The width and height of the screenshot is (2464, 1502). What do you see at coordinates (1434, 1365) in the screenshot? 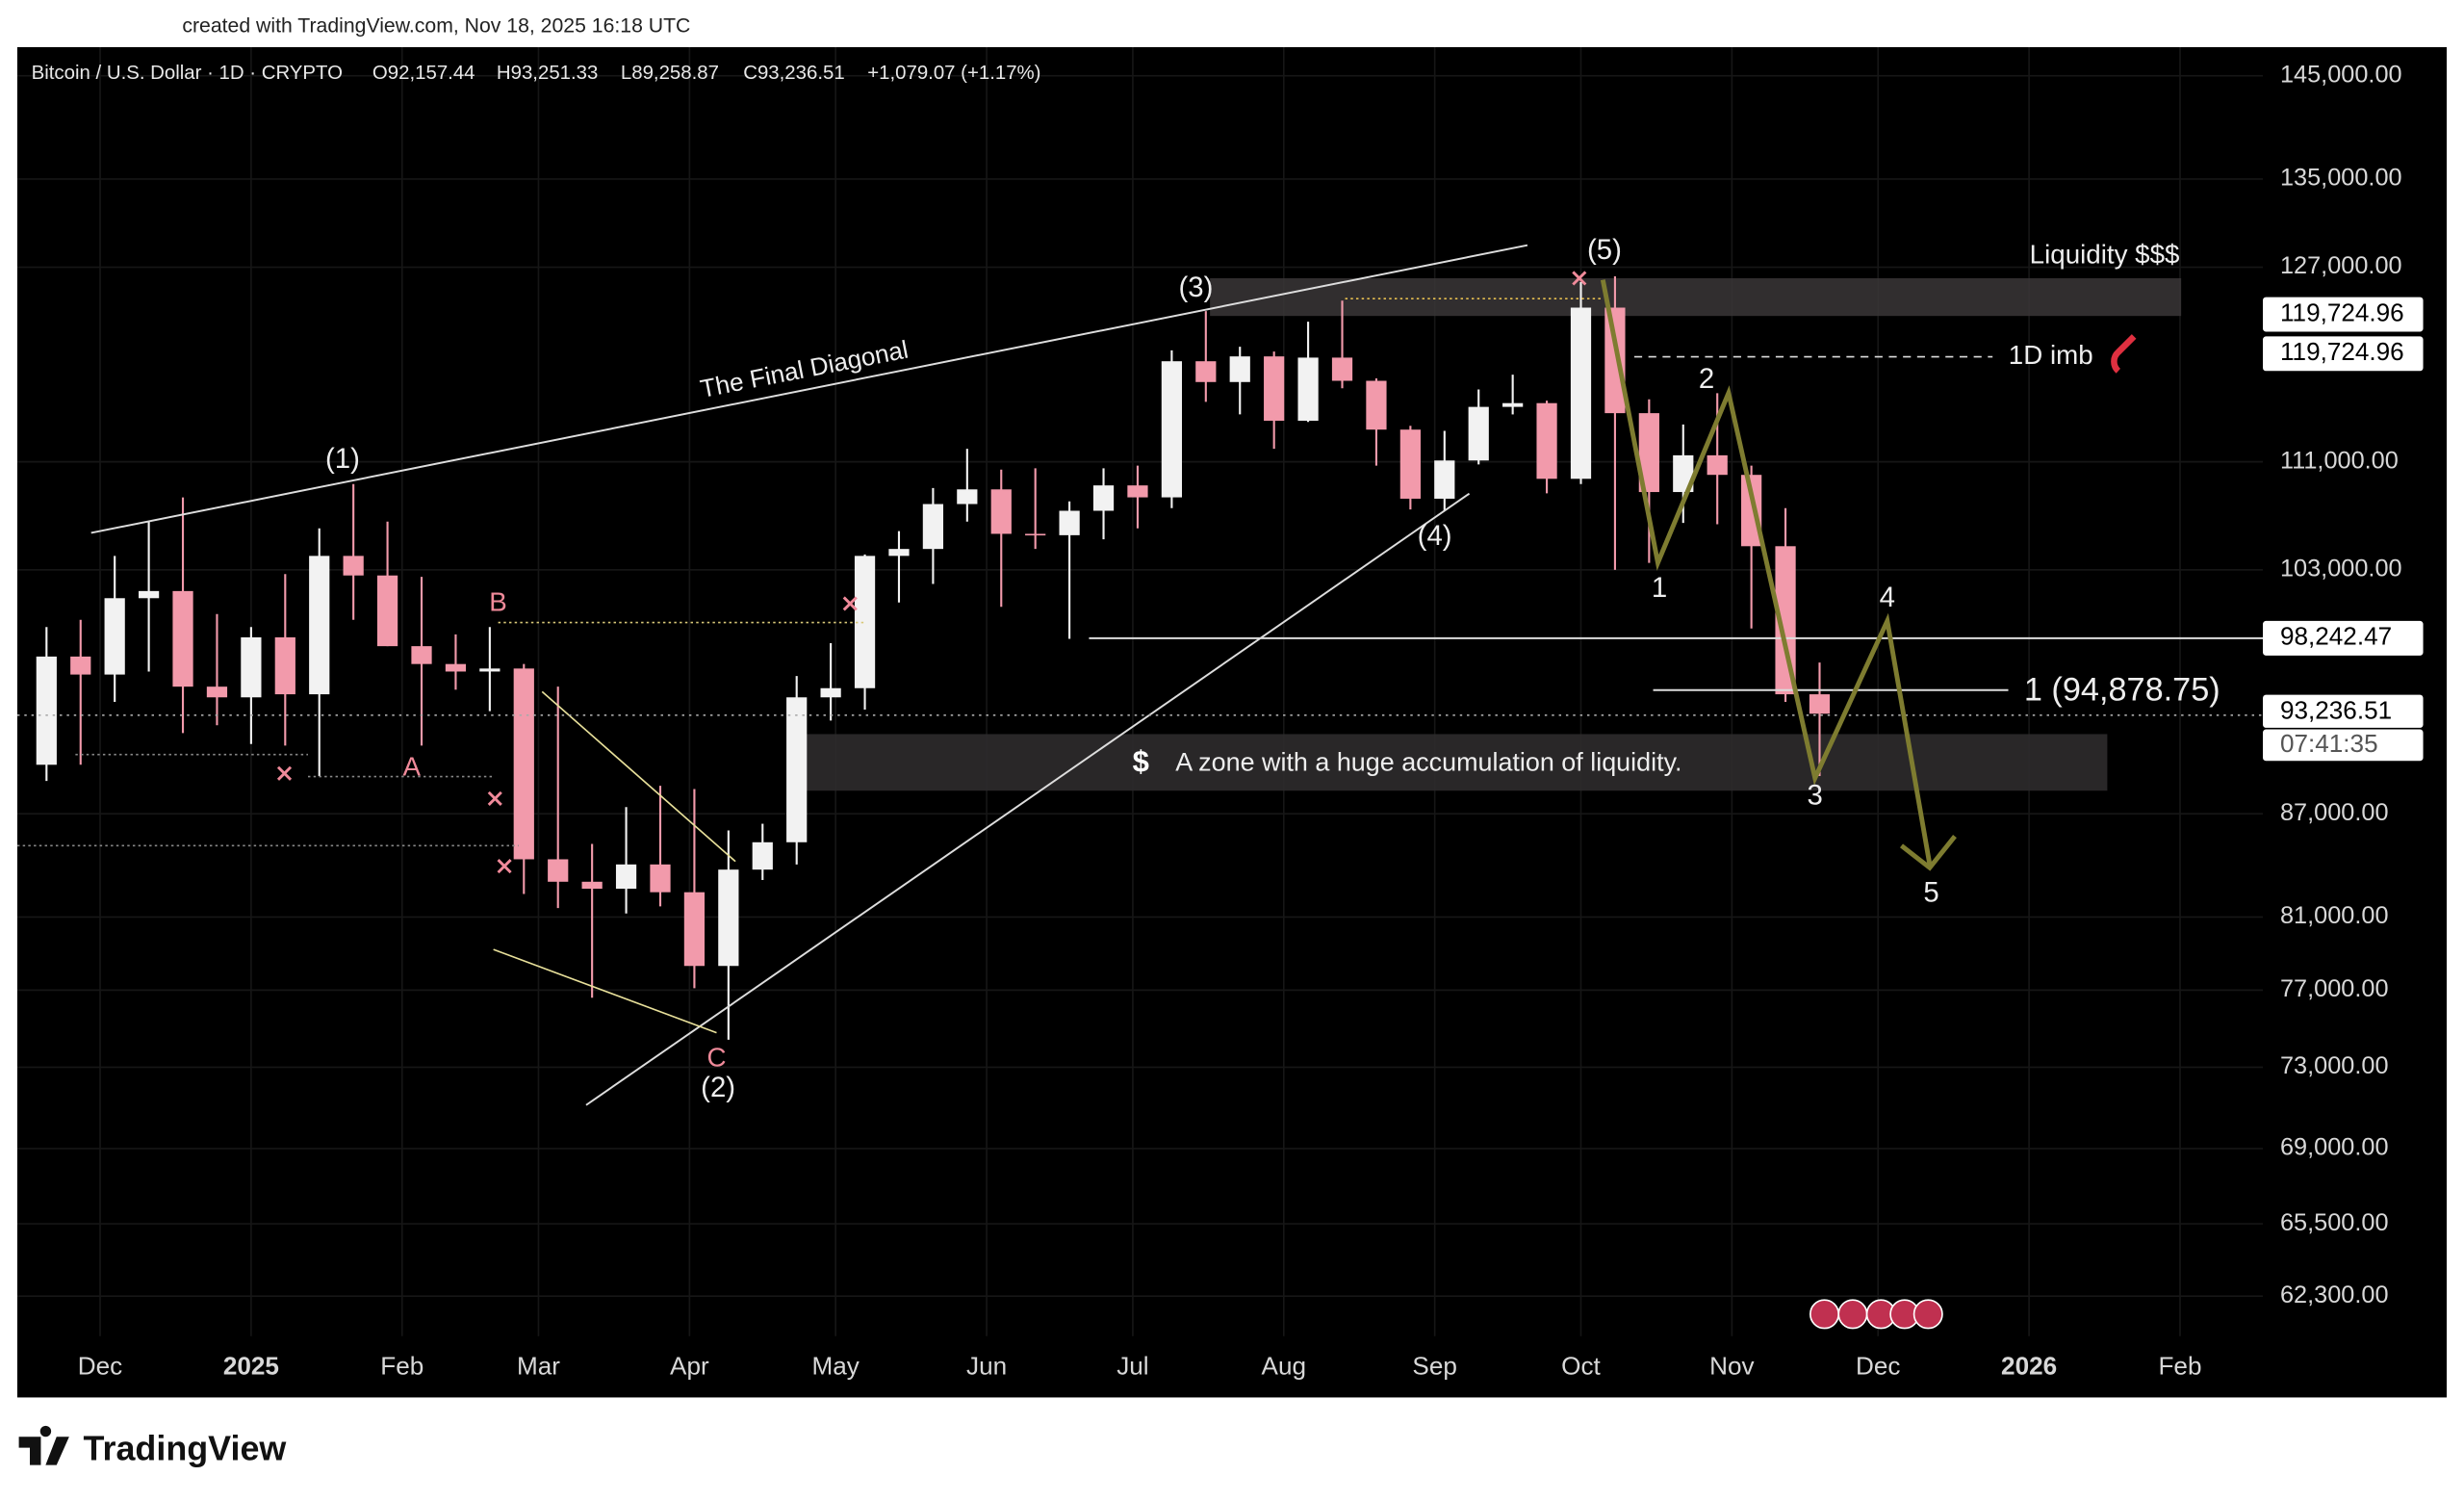
I see `x-tick-label: Sep` at bounding box center [1434, 1365].